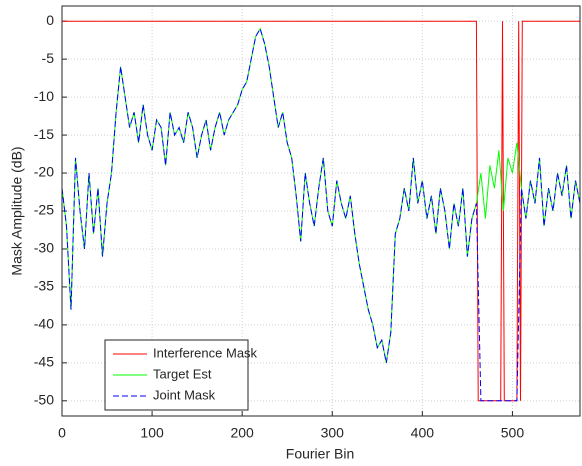 The height and width of the screenshot is (466, 582). I want to click on legend: Interference Mask Target Est Joint Mask, so click(181, 375).